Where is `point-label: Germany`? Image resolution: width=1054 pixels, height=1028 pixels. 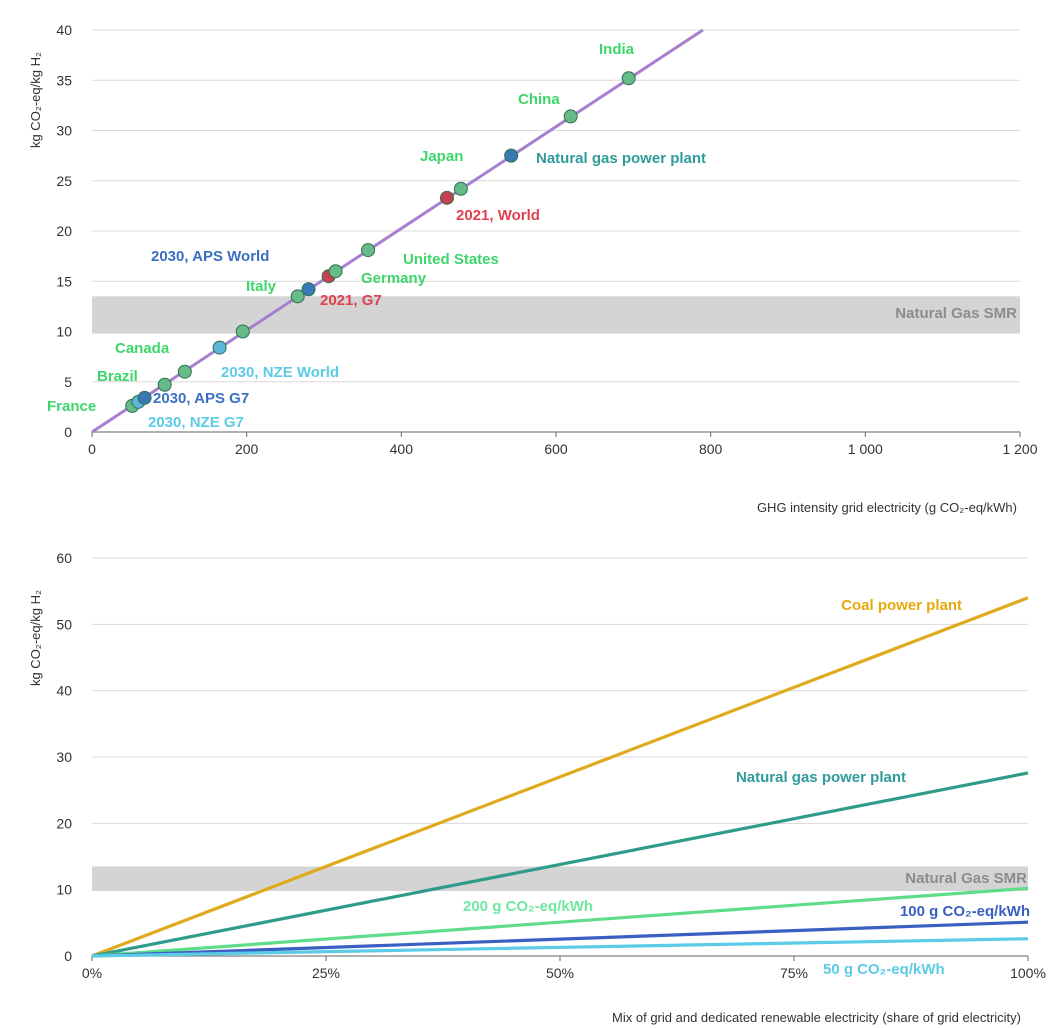 point-label: Germany is located at coordinates (394, 278).